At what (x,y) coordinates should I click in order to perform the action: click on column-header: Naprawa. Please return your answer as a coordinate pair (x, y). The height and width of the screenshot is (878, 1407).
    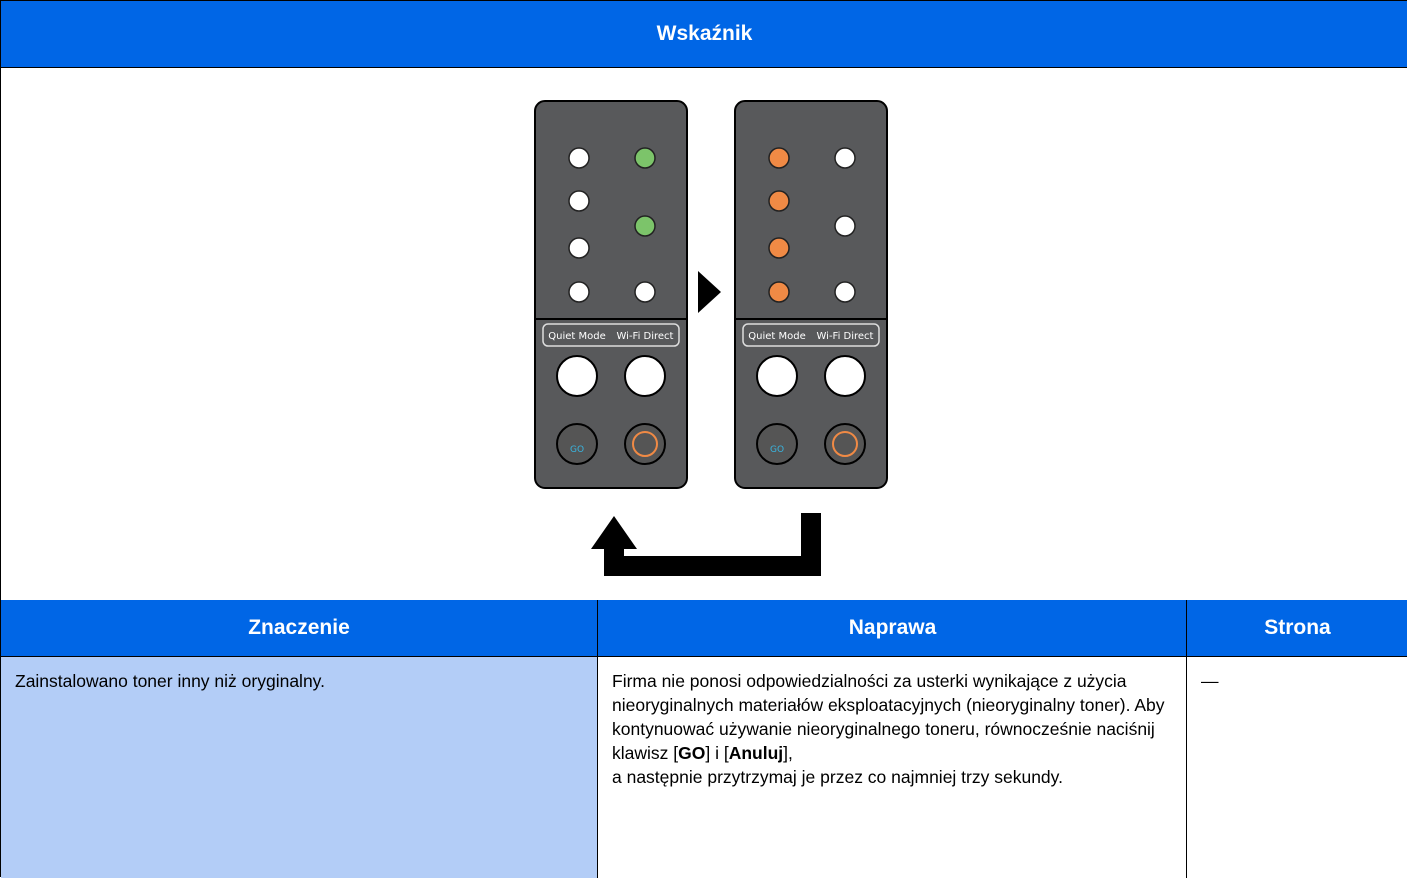
    Looking at the image, I should click on (892, 628).